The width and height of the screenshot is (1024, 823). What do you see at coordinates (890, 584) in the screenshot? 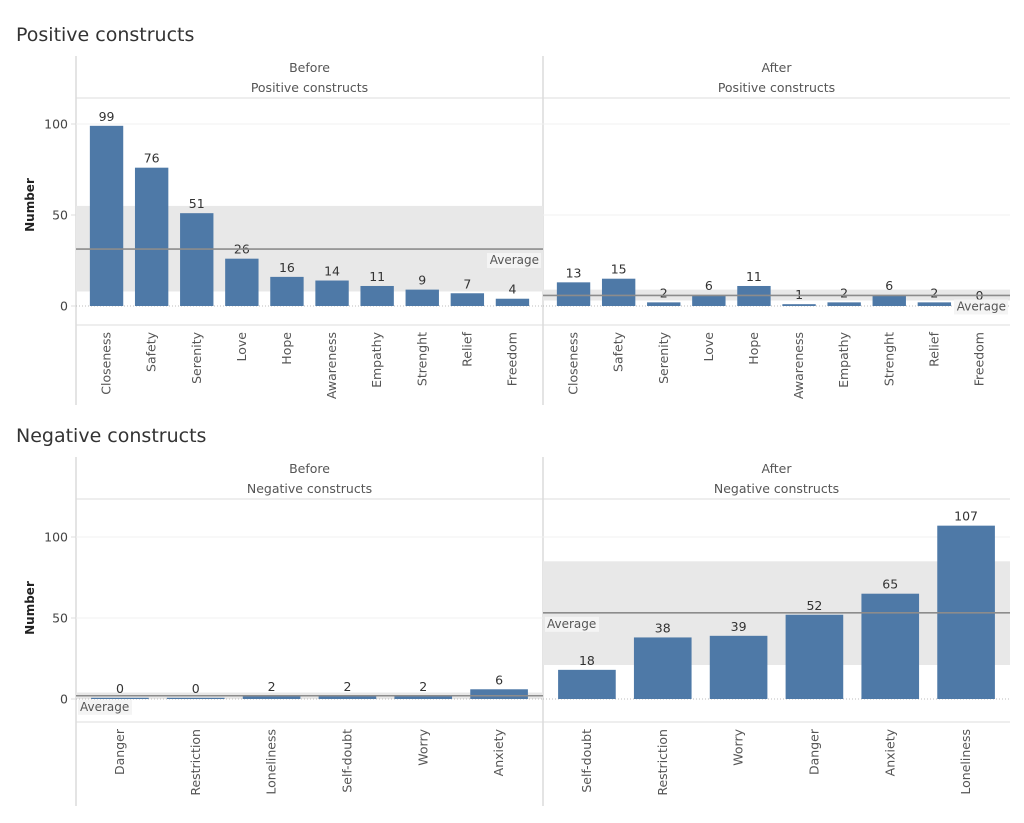
I see `value-label: 65` at bounding box center [890, 584].